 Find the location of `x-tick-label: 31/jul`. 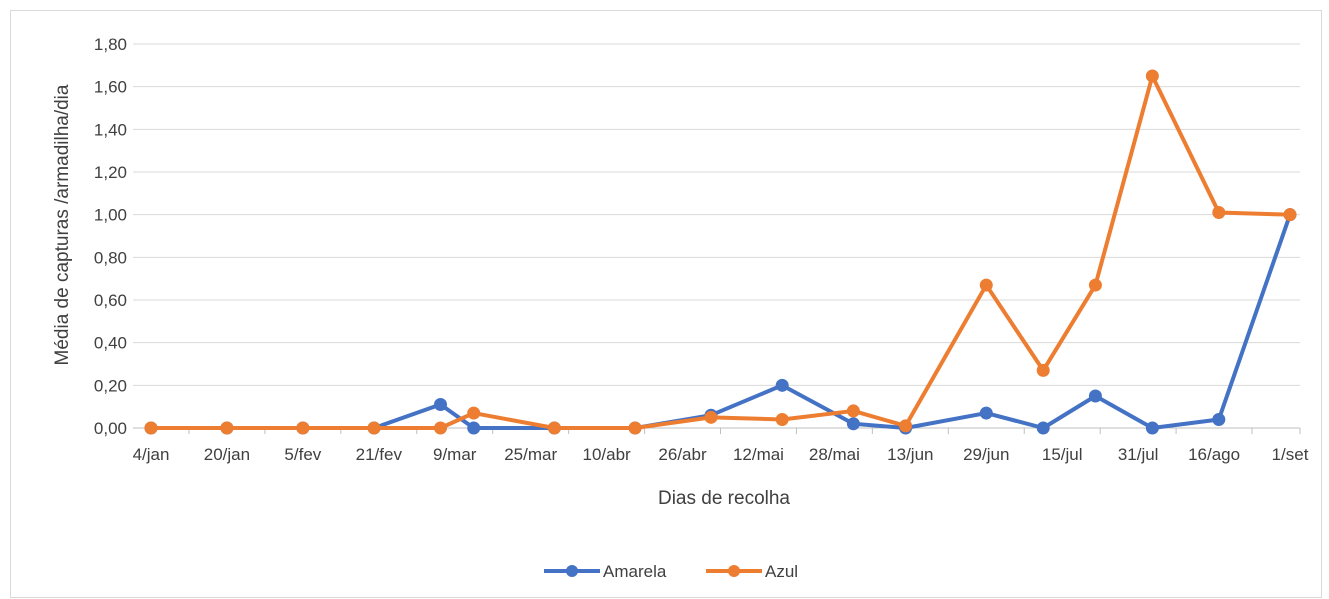

x-tick-label: 31/jul is located at coordinates (1138, 454).